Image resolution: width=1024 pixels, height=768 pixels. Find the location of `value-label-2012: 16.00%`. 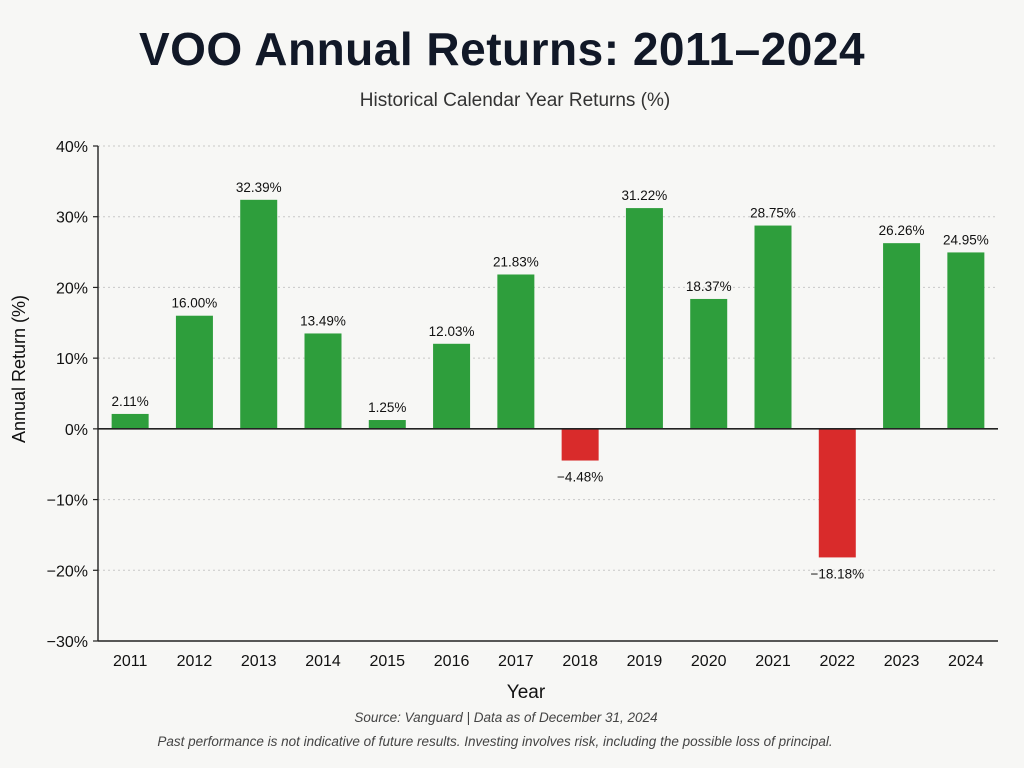

value-label-2012: 16.00% is located at coordinates (195, 303).